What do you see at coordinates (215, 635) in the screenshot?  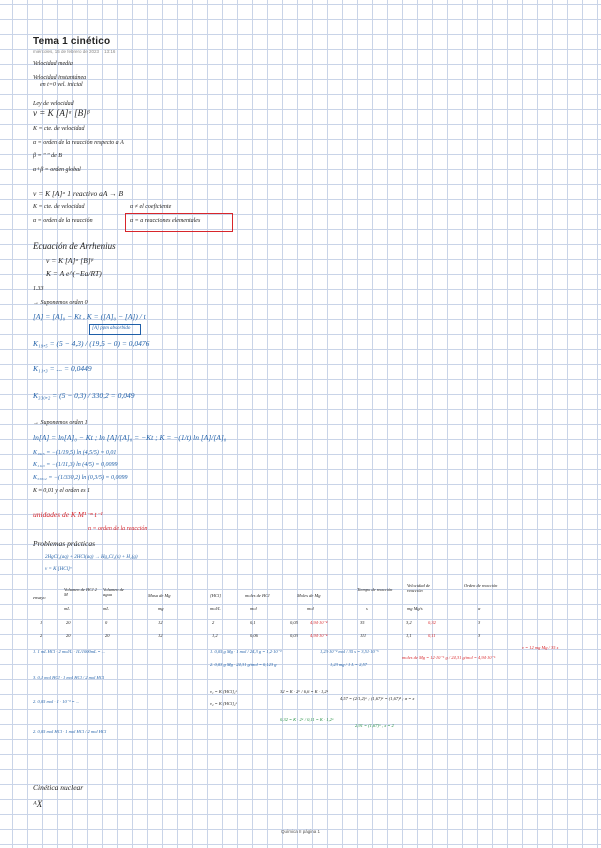 I see `table-cell: 1,2` at bounding box center [215, 635].